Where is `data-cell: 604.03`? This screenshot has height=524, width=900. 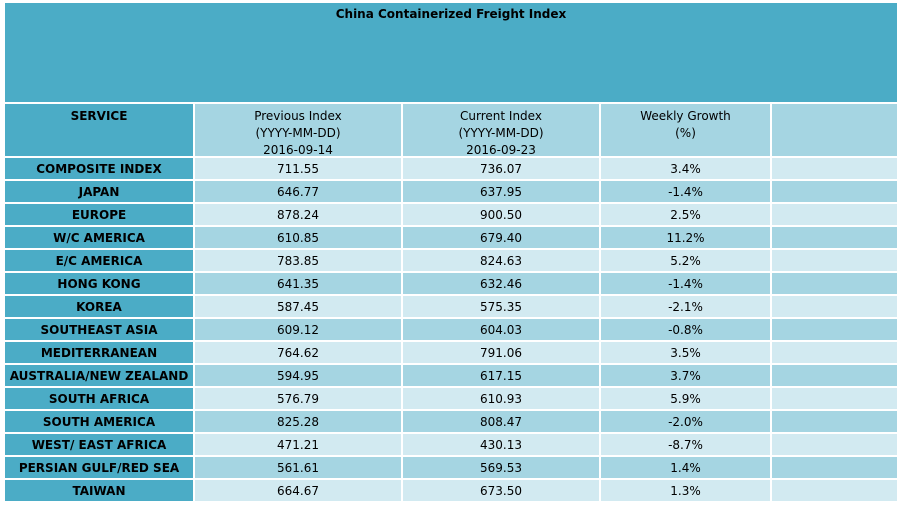 data-cell: 604.03 is located at coordinates (501, 329).